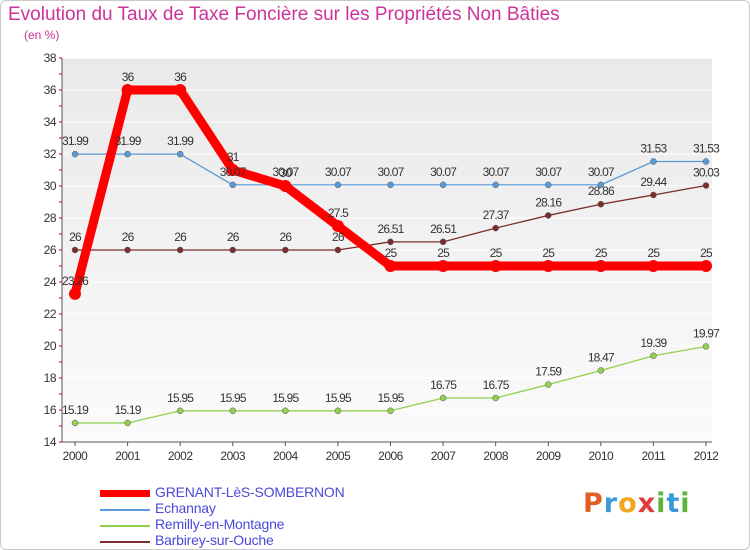 This screenshot has width=750, height=550. Describe the element at coordinates (50, 154) in the screenshot. I see `y-tick-label: 32` at that location.